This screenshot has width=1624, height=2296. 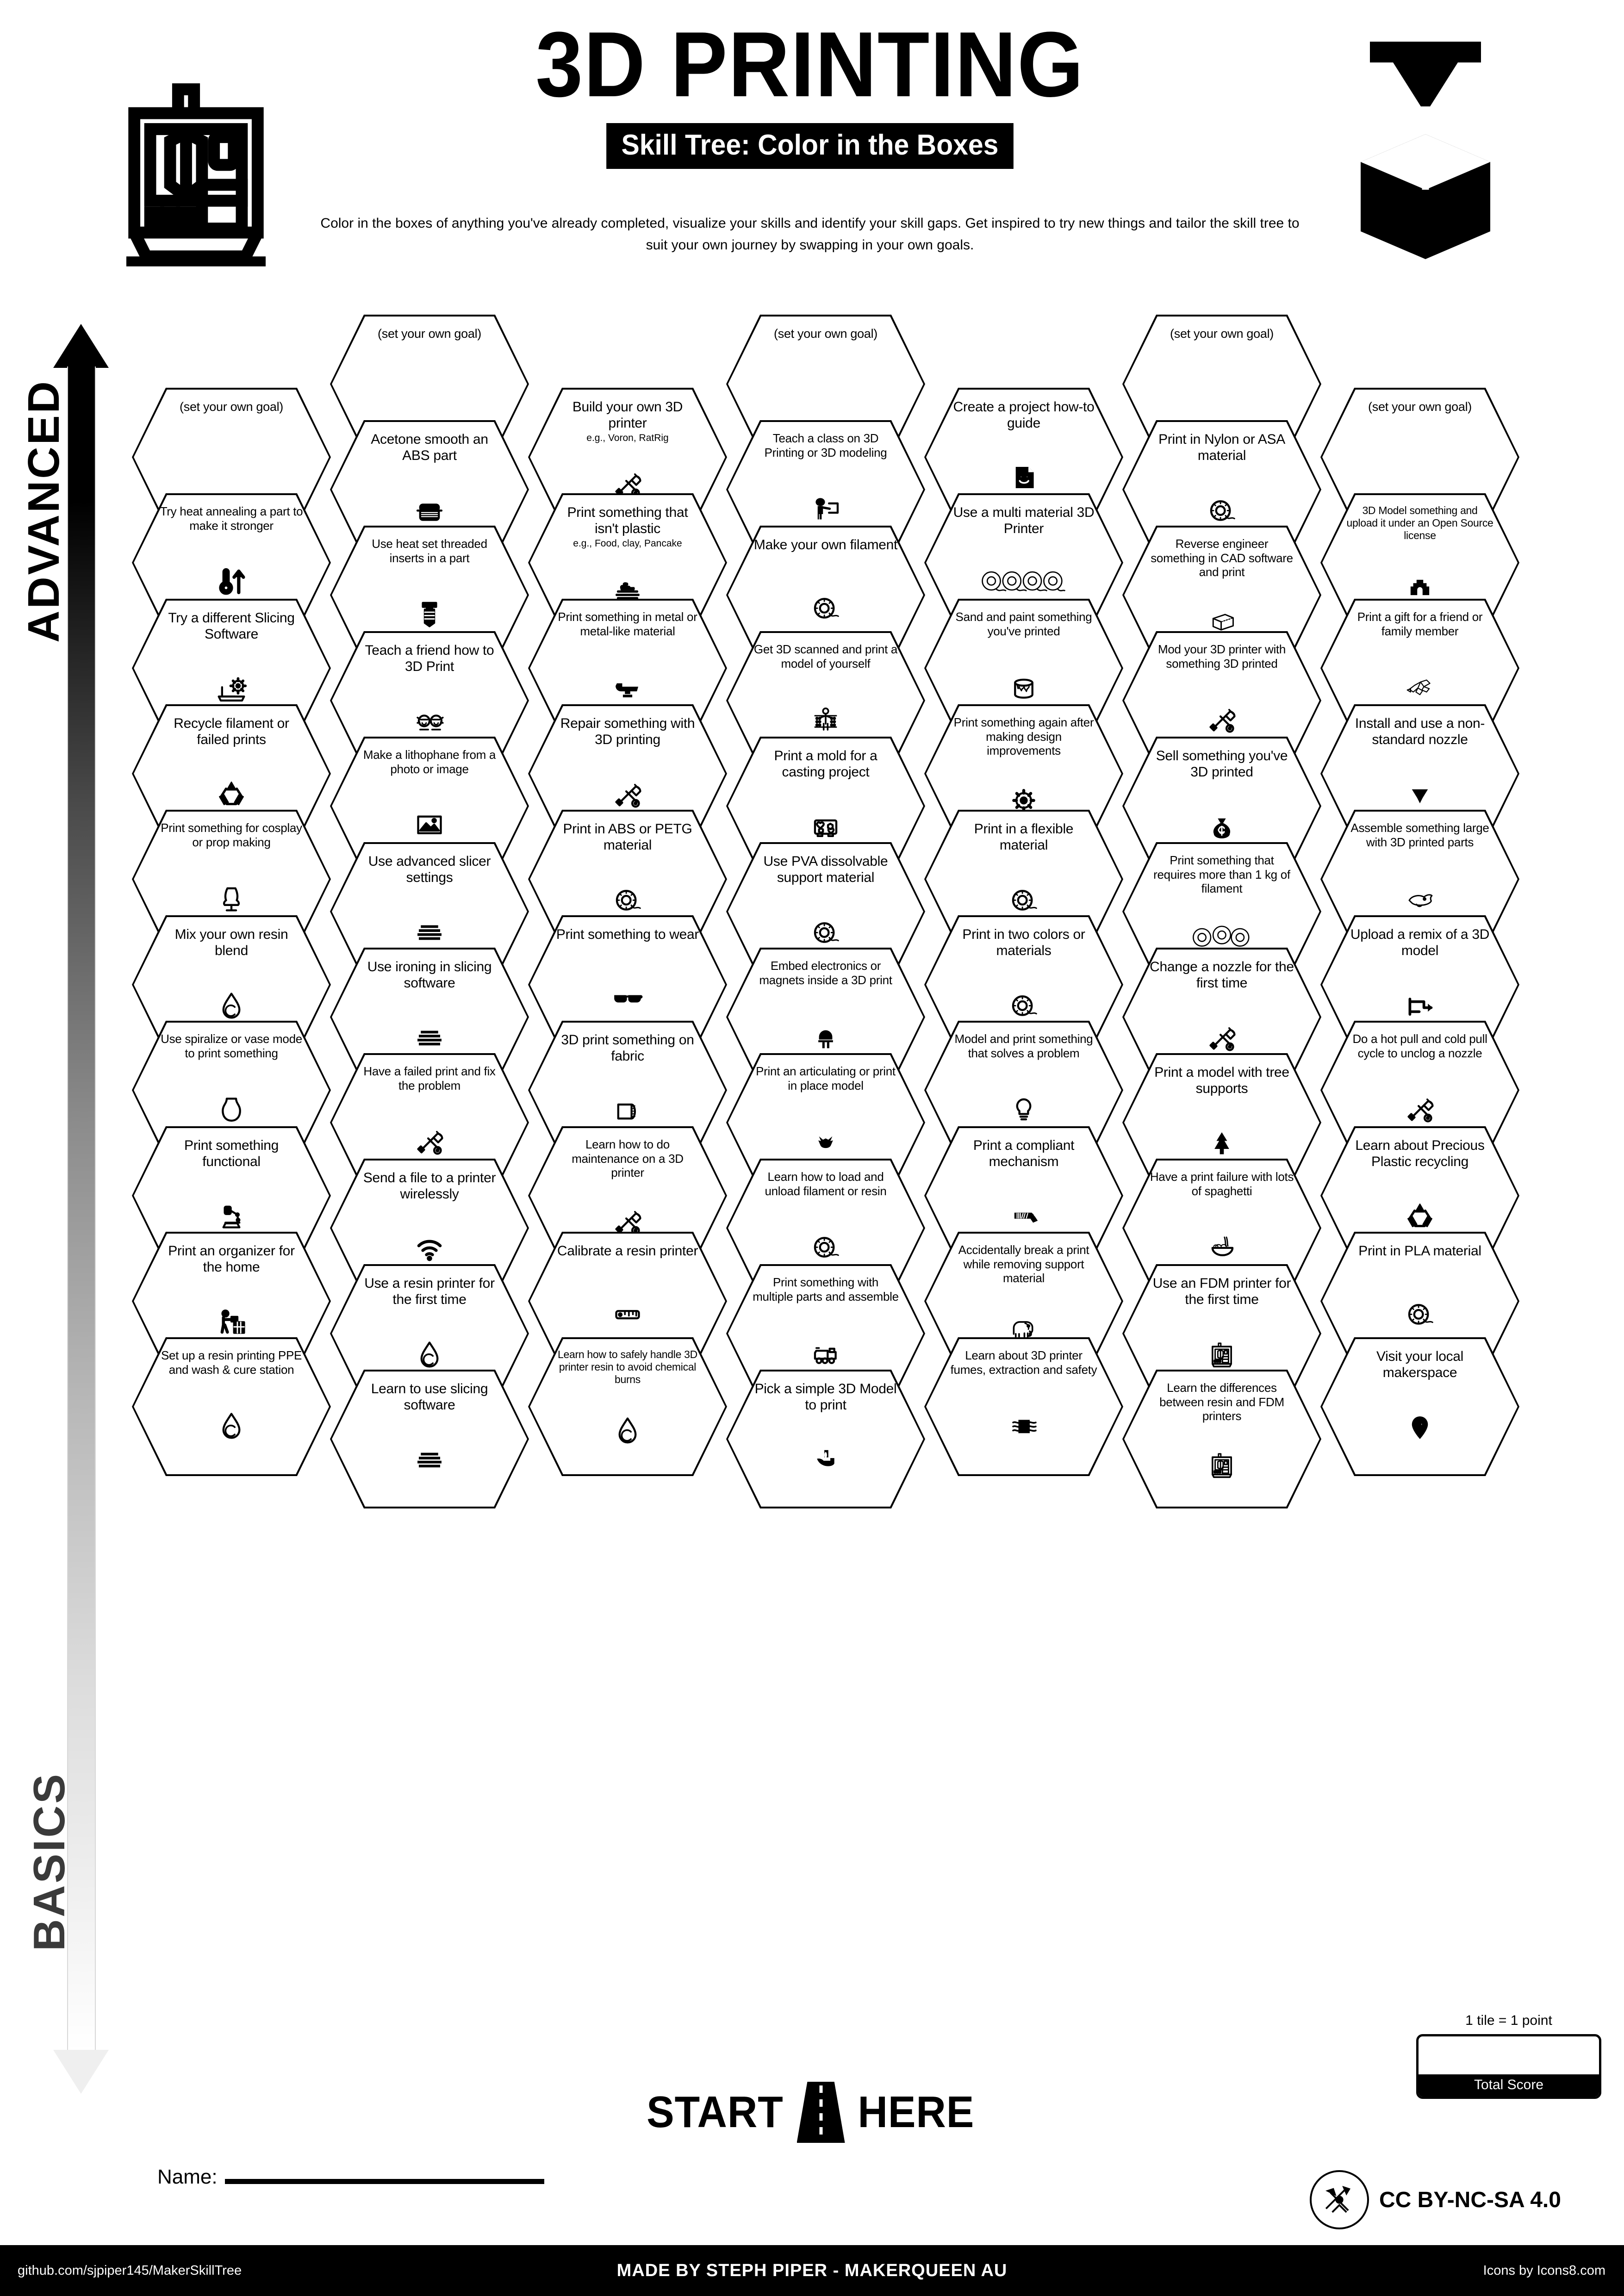 What do you see at coordinates (1420, 1154) in the screenshot?
I see `skill-tile-label: Learn about Precious Plastic recycling` at bounding box center [1420, 1154].